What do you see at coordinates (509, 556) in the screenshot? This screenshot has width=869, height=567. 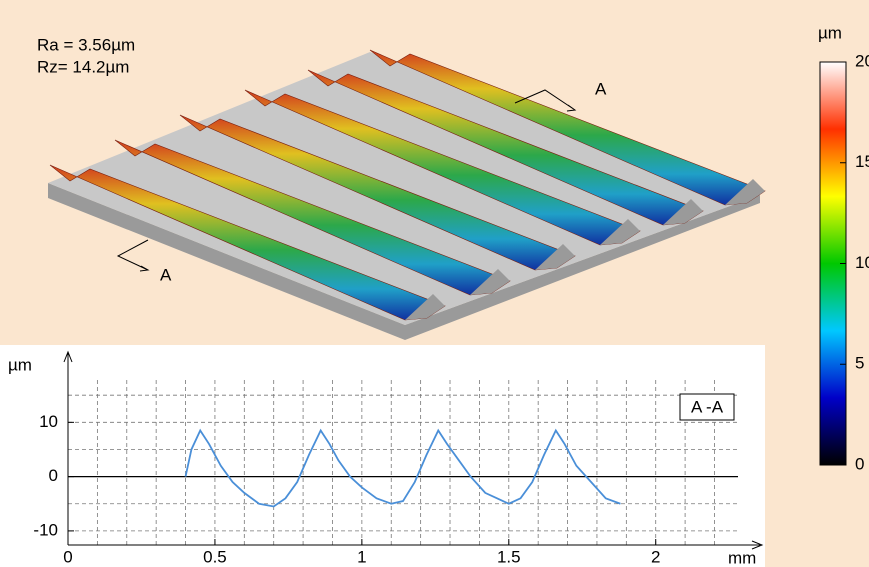 I see `x-tick-label: 1.5` at bounding box center [509, 556].